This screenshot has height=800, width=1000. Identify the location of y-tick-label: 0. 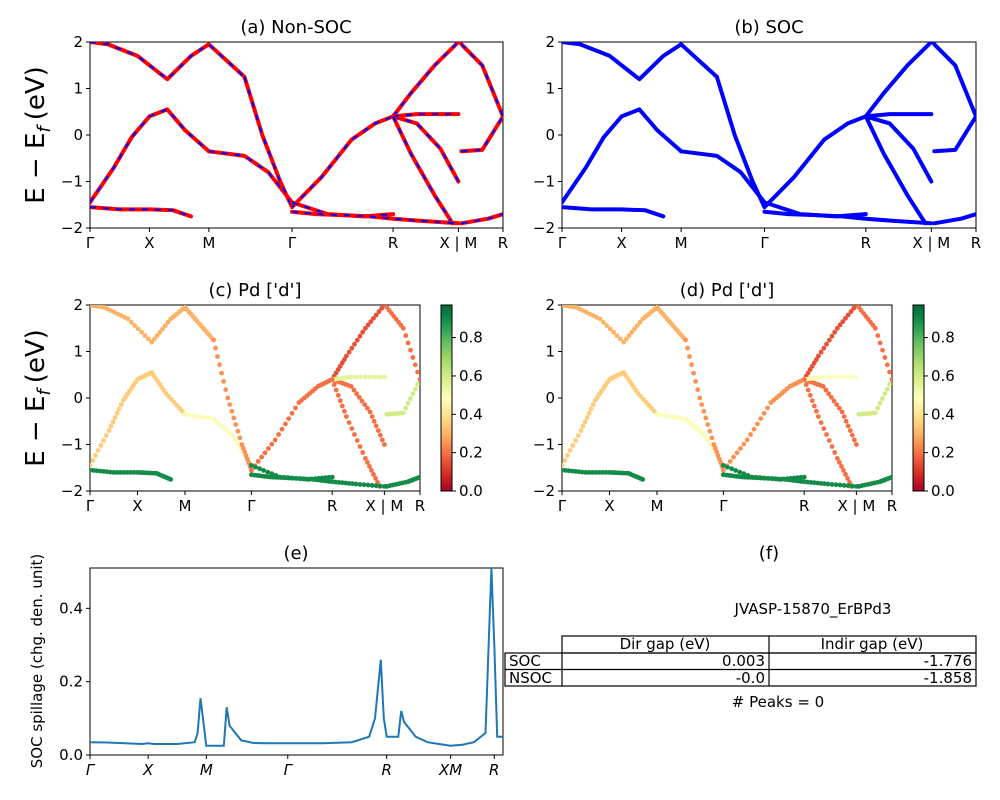
(550, 398).